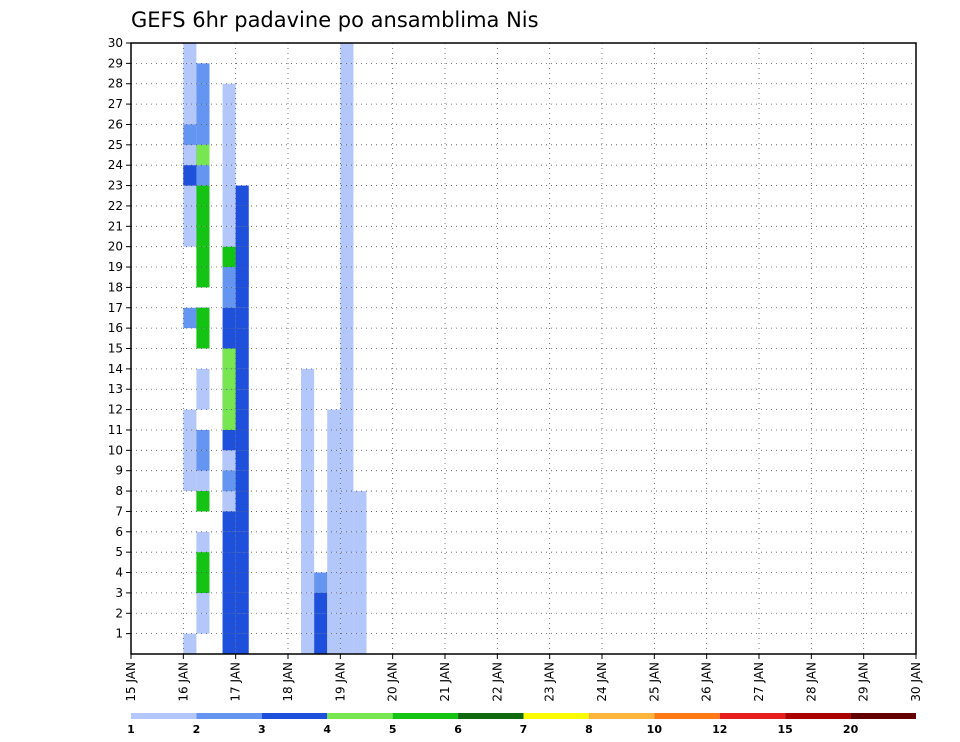 Image resolution: width=960 pixels, height=742 pixels. I want to click on legend-label: 1, so click(131, 729).